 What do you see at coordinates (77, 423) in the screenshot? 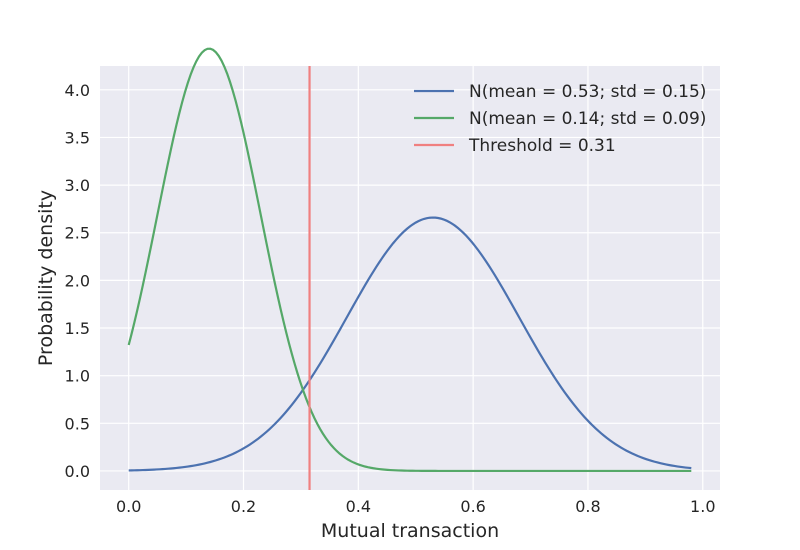
I see `y-tick-label: 0.5` at bounding box center [77, 423].